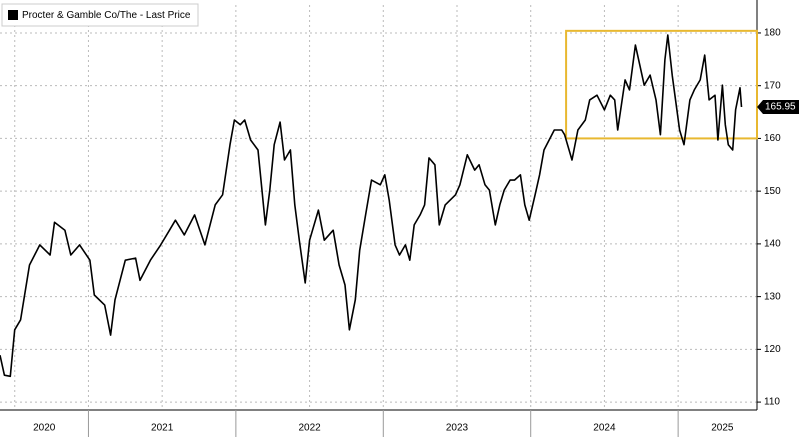  Describe the element at coordinates (772, 85) in the screenshot. I see `y-tick-label: 170` at that location.